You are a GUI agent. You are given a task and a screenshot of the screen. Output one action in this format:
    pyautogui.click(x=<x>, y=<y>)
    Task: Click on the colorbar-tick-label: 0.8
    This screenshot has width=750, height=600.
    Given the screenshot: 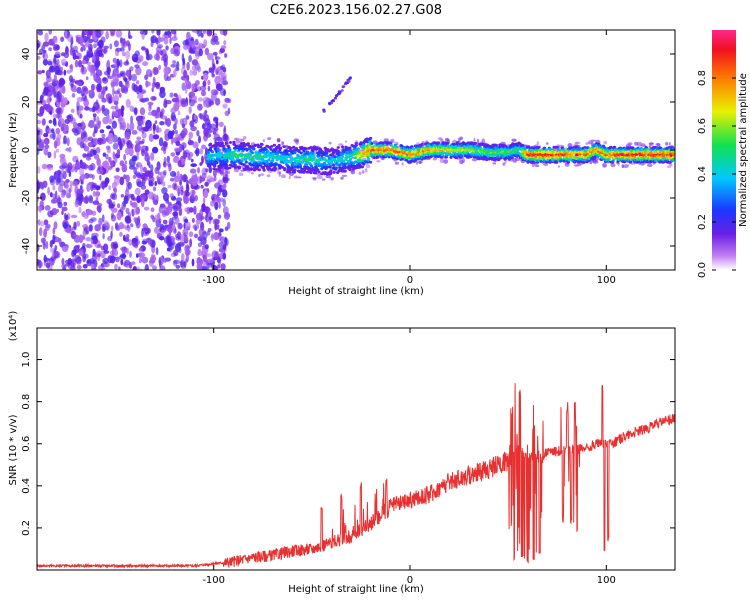 What is the action you would take?
    pyautogui.click(x=702, y=78)
    